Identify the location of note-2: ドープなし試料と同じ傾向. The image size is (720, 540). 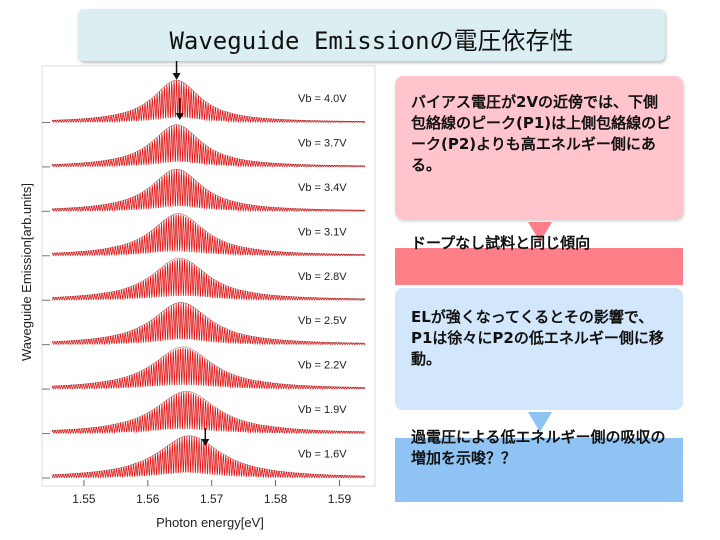
(501, 243).